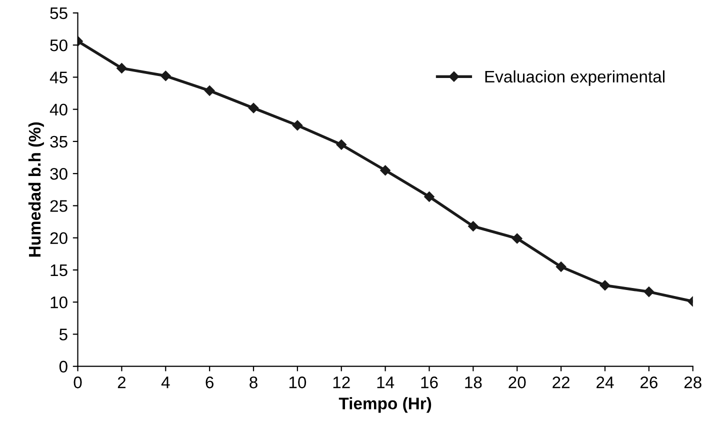  I want to click on x-tick-label: 26, so click(649, 382).